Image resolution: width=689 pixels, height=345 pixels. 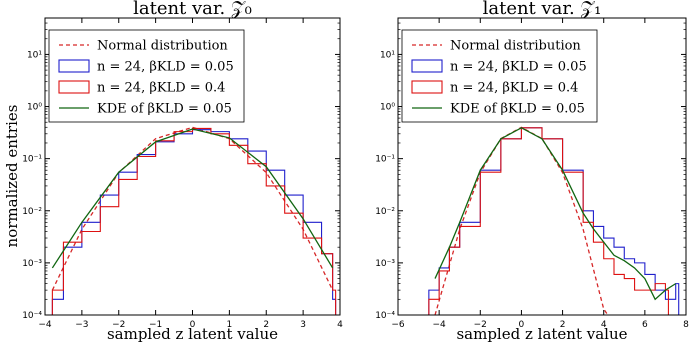 What do you see at coordinates (645, 325) in the screenshot?
I see `x-tick-label: 6` at bounding box center [645, 325].